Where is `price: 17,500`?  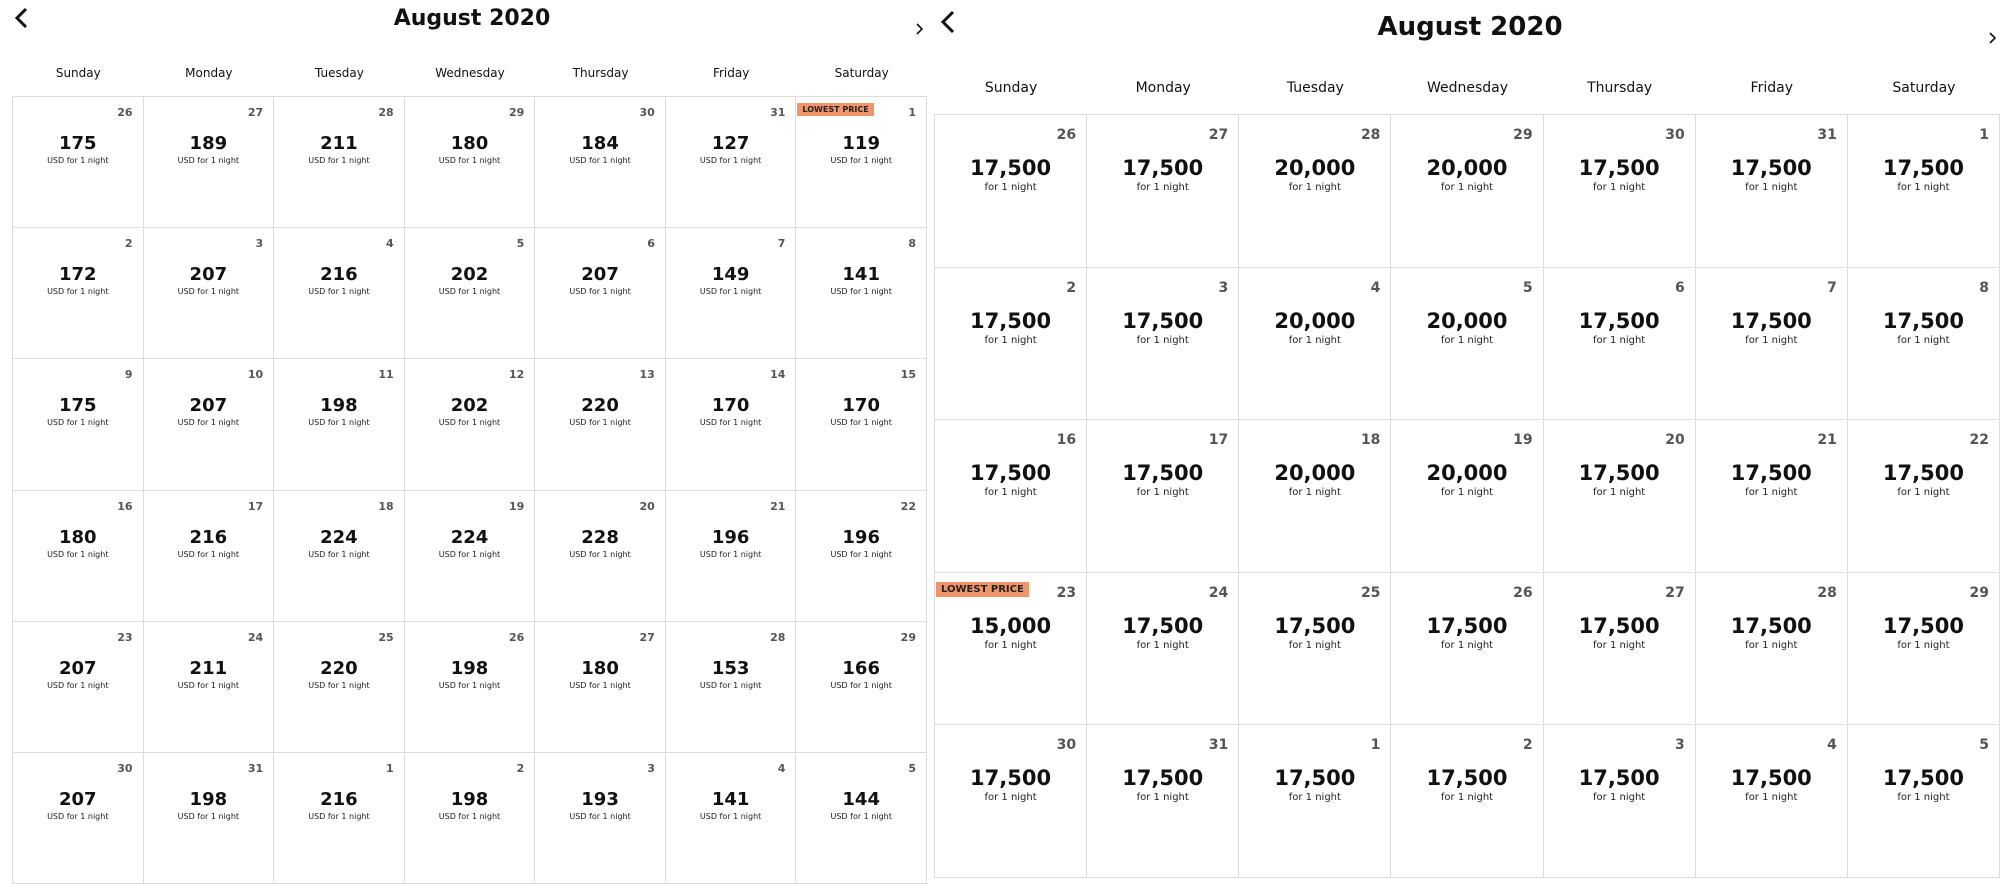
price: 17,500 is located at coordinates (1467, 778).